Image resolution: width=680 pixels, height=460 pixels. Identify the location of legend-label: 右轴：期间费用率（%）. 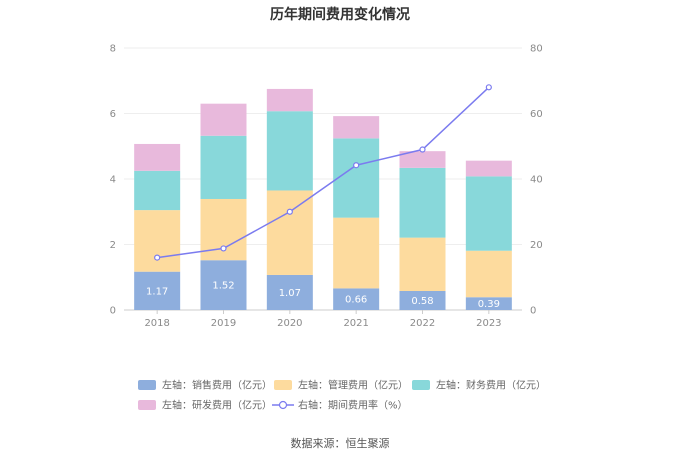
(353, 405).